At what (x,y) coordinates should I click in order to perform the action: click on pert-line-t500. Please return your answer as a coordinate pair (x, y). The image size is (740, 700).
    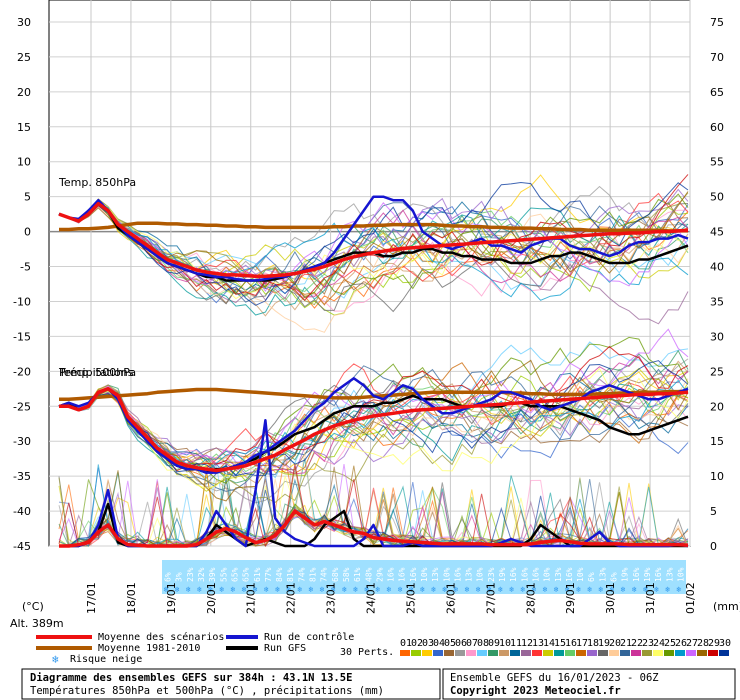
    Looking at the image, I should click on (373, 433).